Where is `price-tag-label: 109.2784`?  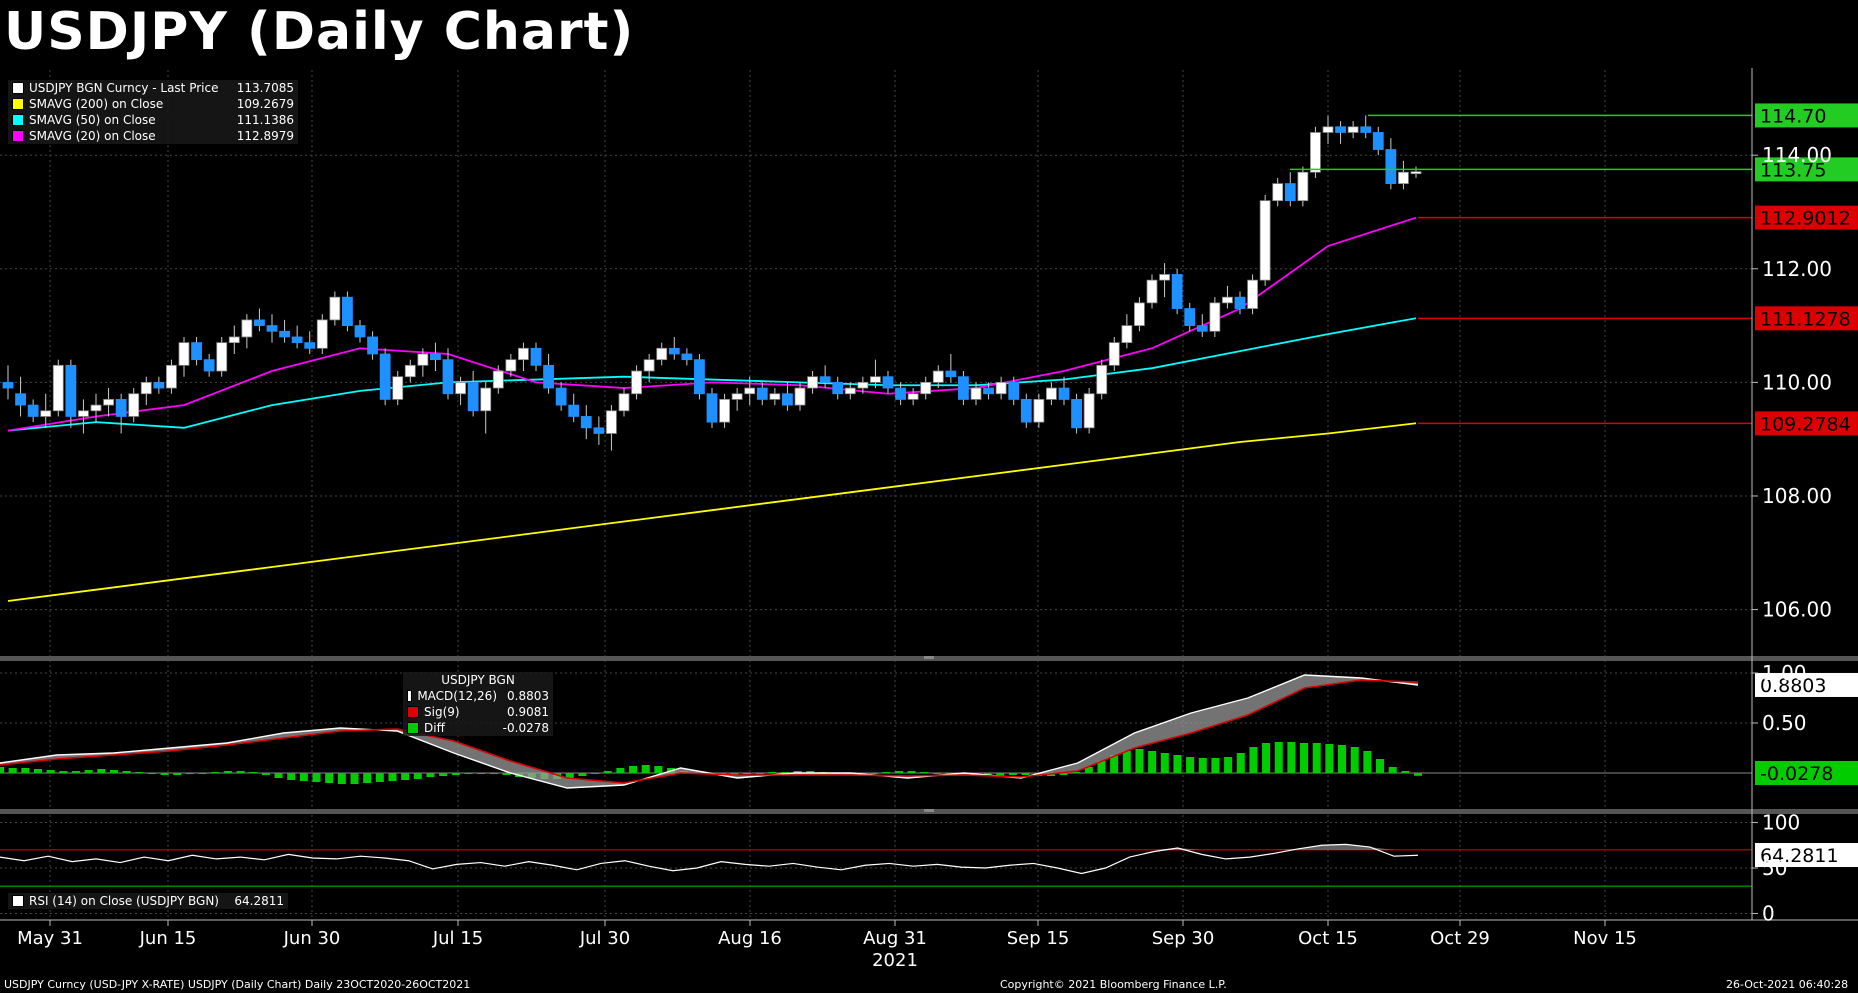
price-tag-label: 109.2784 is located at coordinates (1805, 424).